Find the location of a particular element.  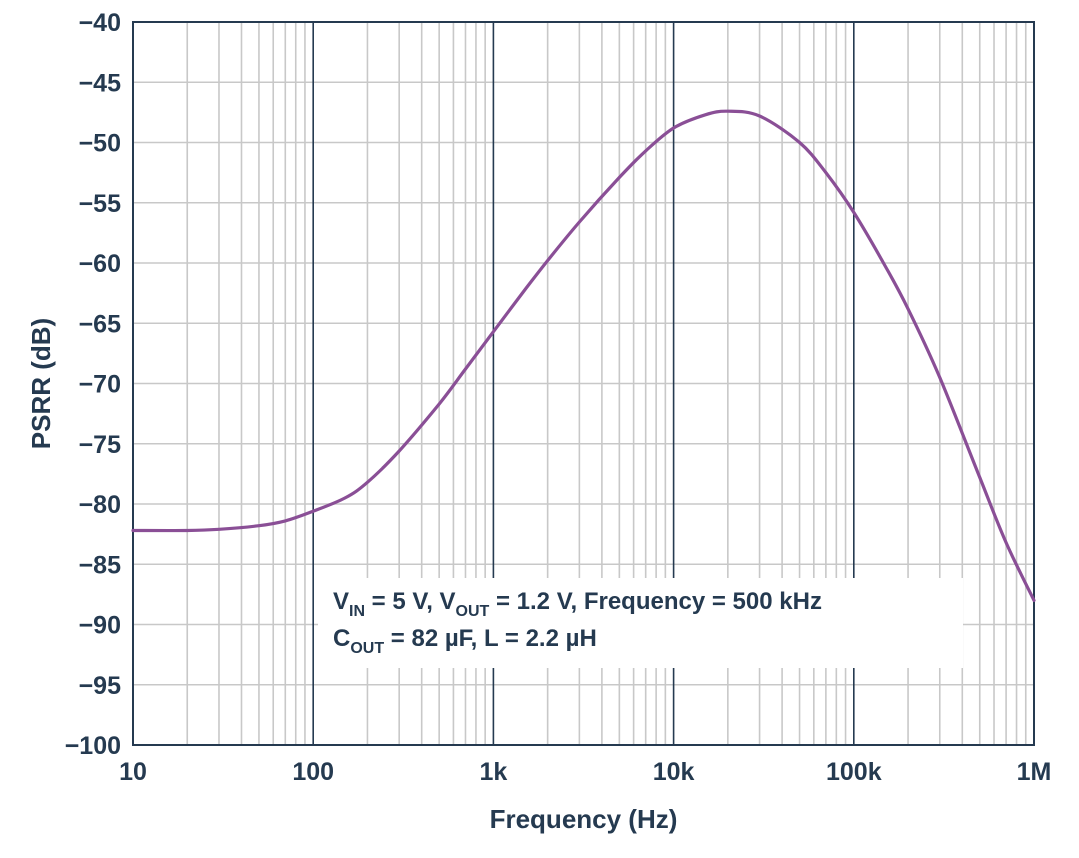

y-tick-label: −100 is located at coordinates (93, 746).